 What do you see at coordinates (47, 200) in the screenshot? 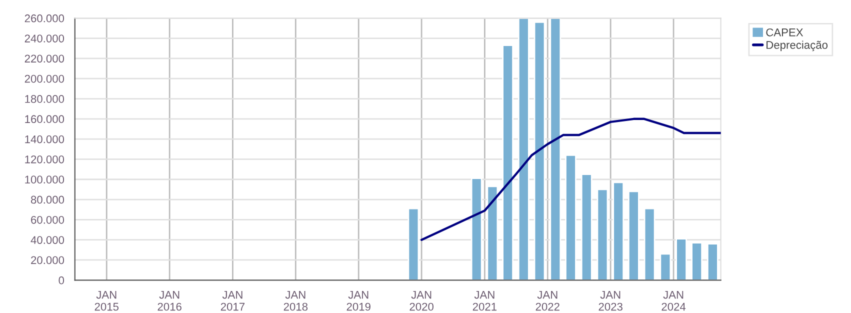
I see `y-tick-label: 80.000` at bounding box center [47, 200].